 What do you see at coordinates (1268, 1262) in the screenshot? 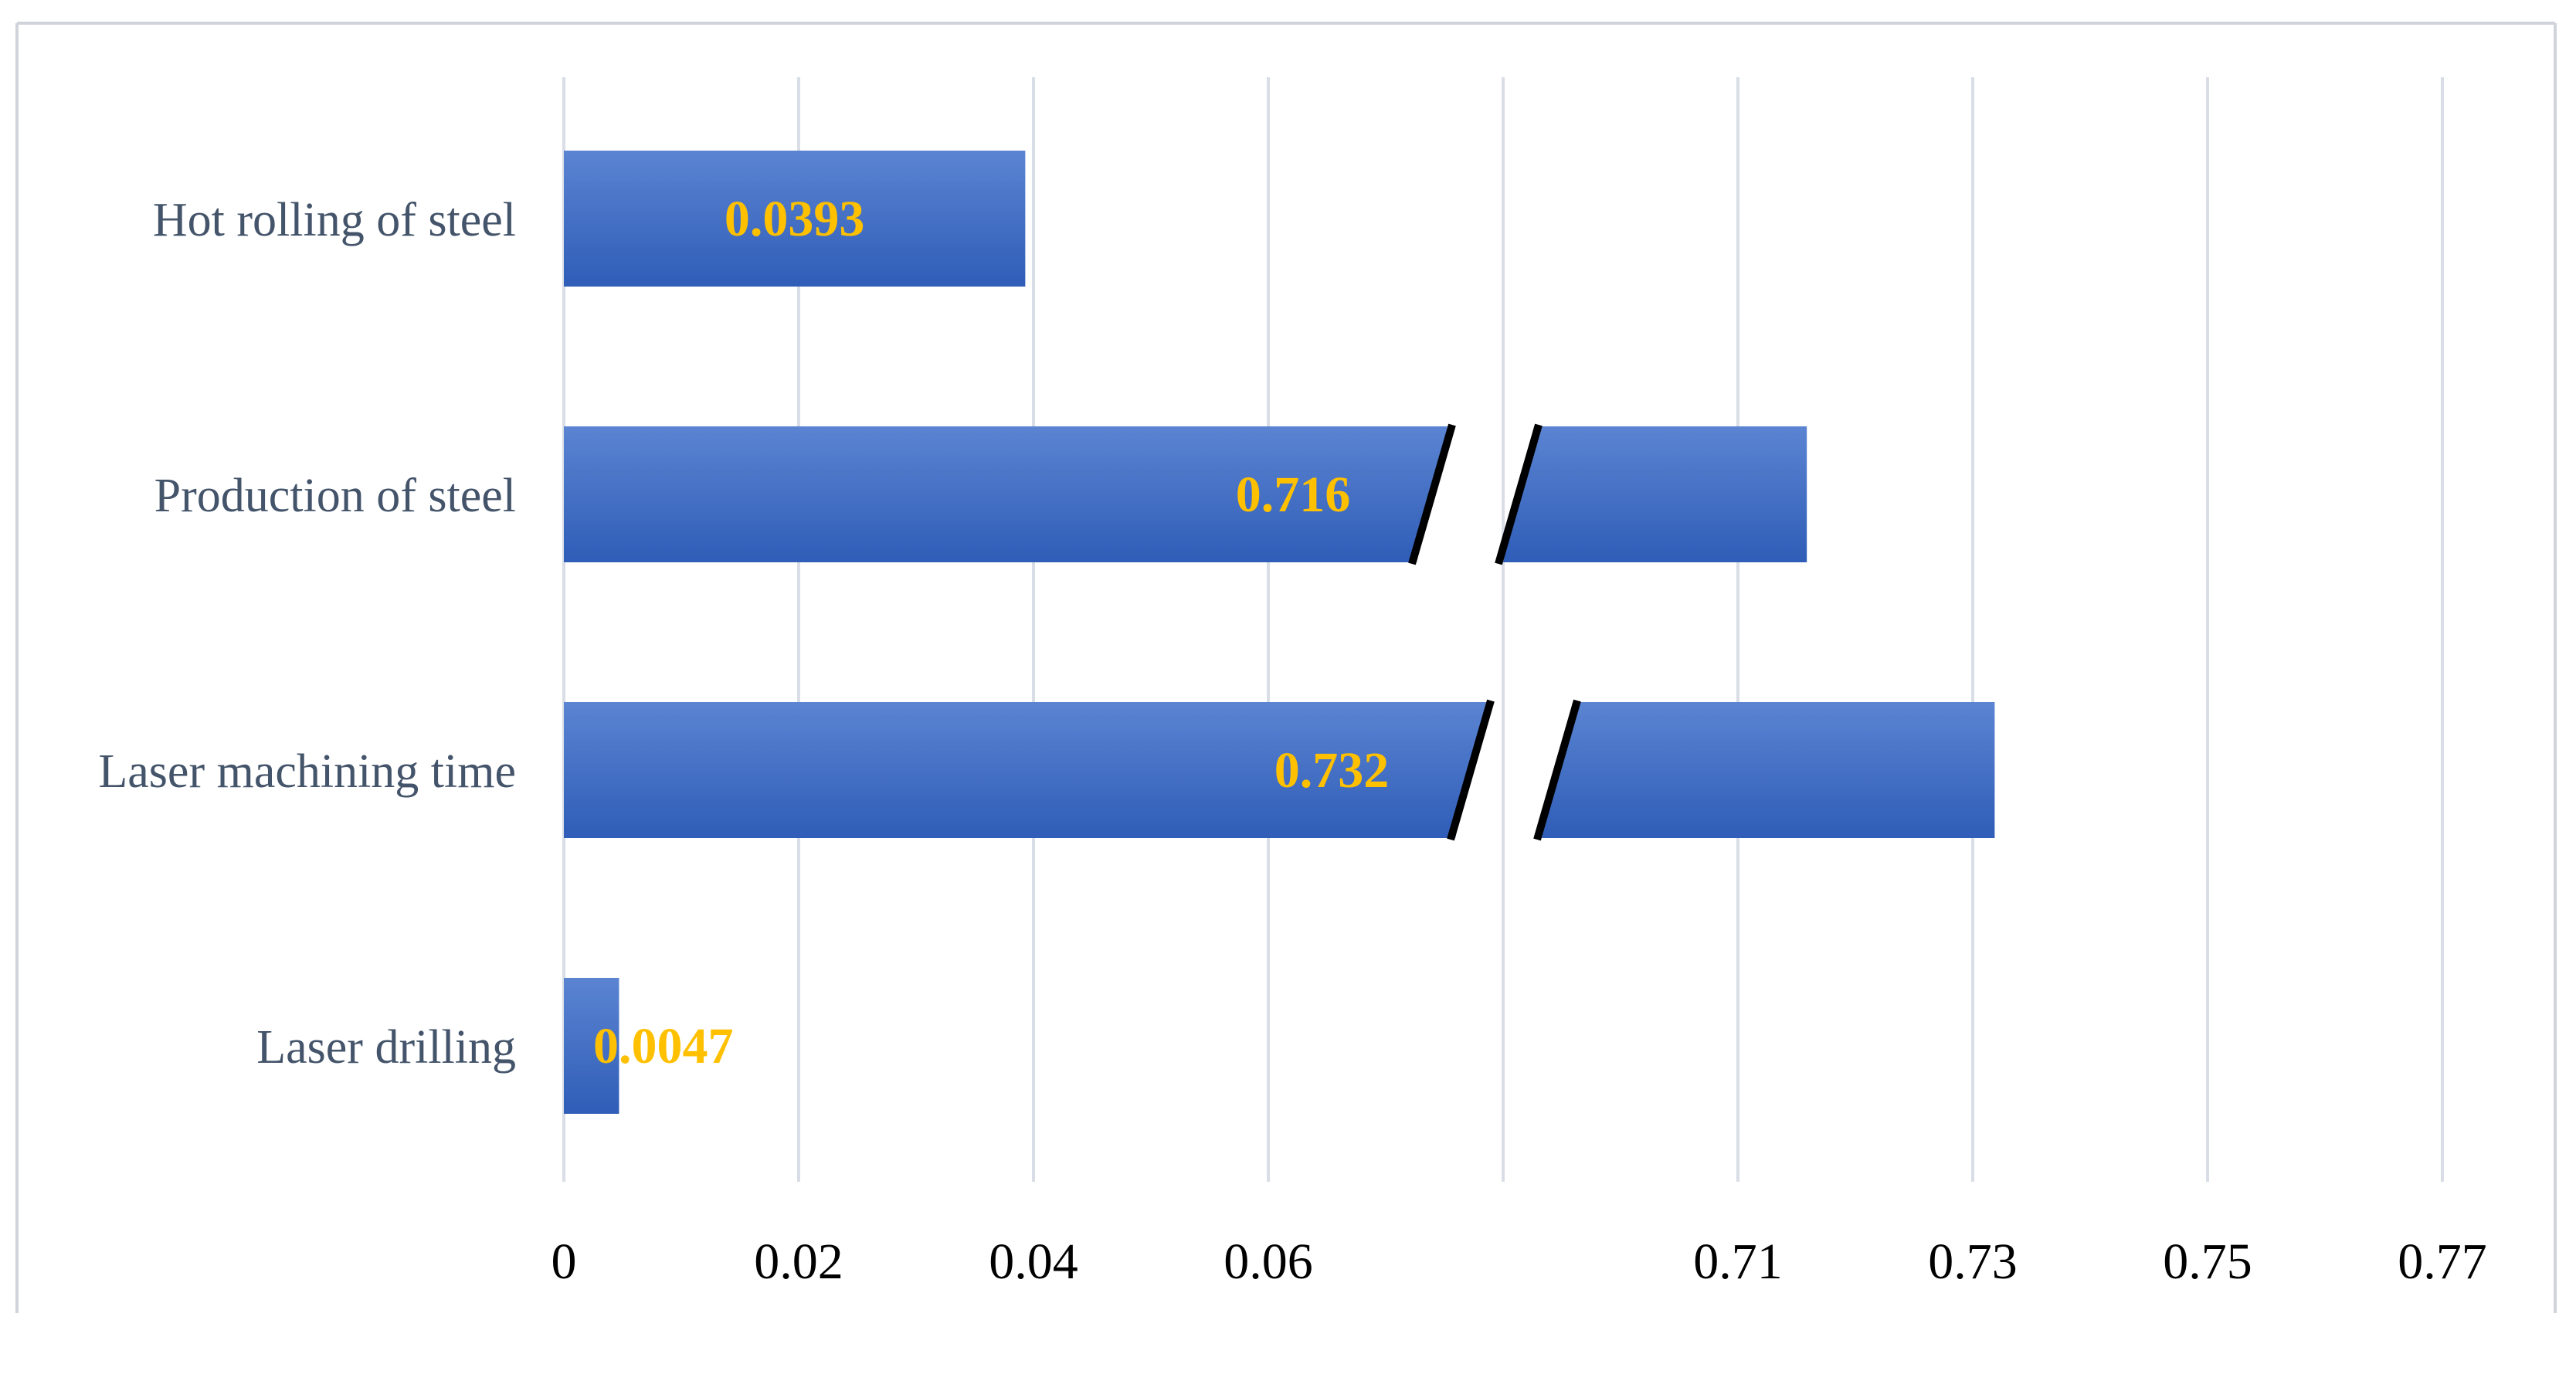
I see `x-tick-label: 0.06` at bounding box center [1268, 1262].